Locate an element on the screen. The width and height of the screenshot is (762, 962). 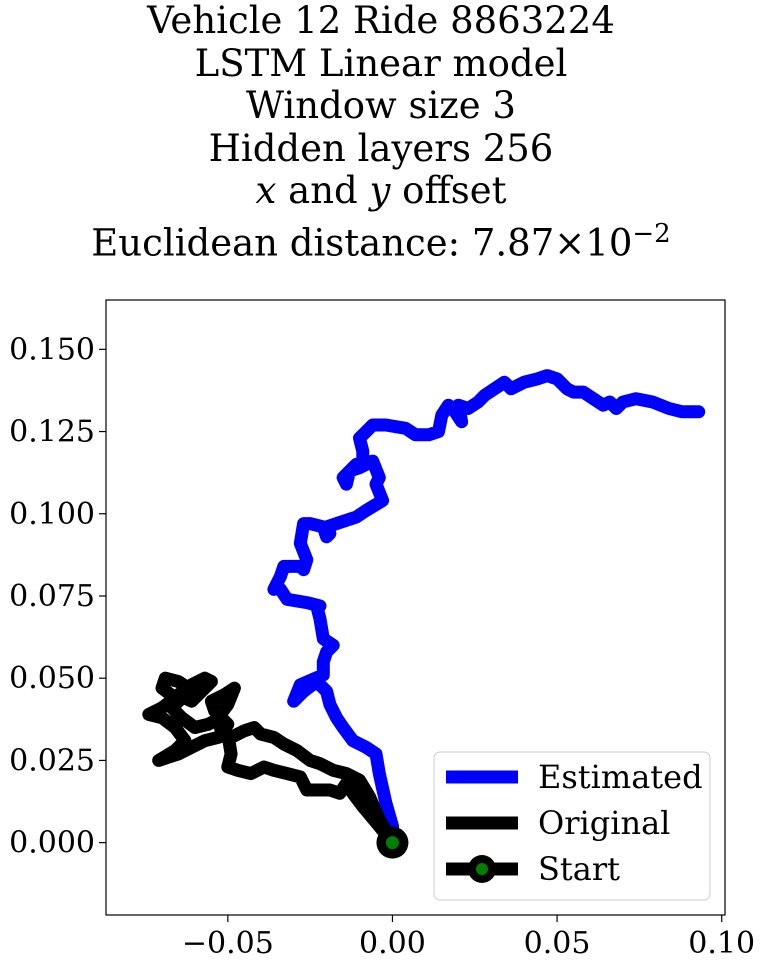
y-tick-label: 0.075 is located at coordinates (52, 596).